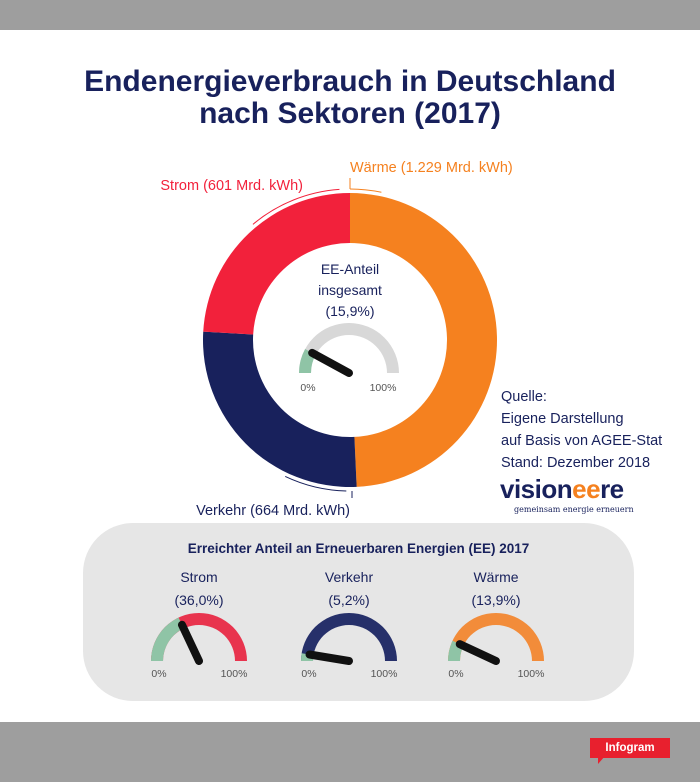 The width and height of the screenshot is (700, 782). What do you see at coordinates (524, 397) in the screenshot?
I see `source-line-1: Quelle:` at bounding box center [524, 397].